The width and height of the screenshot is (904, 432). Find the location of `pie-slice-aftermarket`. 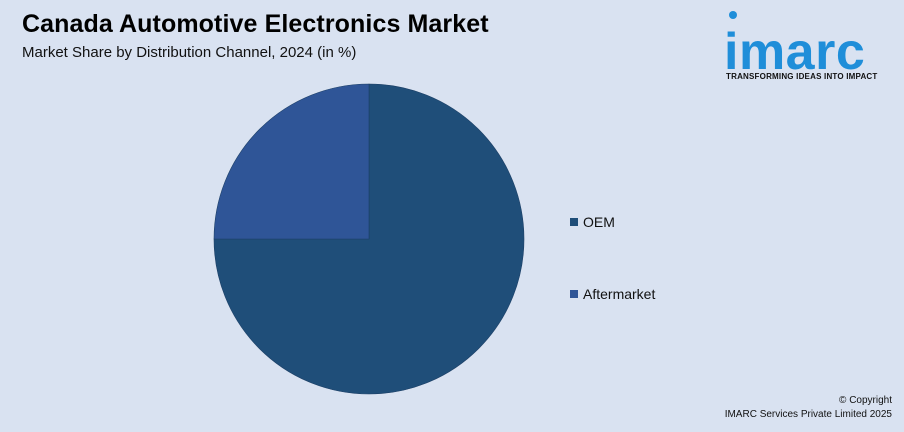

pie-slice-aftermarket is located at coordinates (291, 161).